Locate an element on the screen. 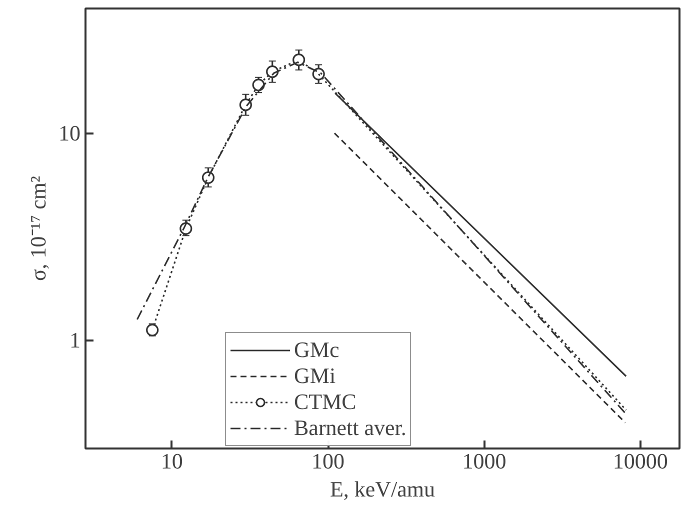 The height and width of the screenshot is (518, 687). x-axis-title: E, keV/amu is located at coordinates (383, 489).